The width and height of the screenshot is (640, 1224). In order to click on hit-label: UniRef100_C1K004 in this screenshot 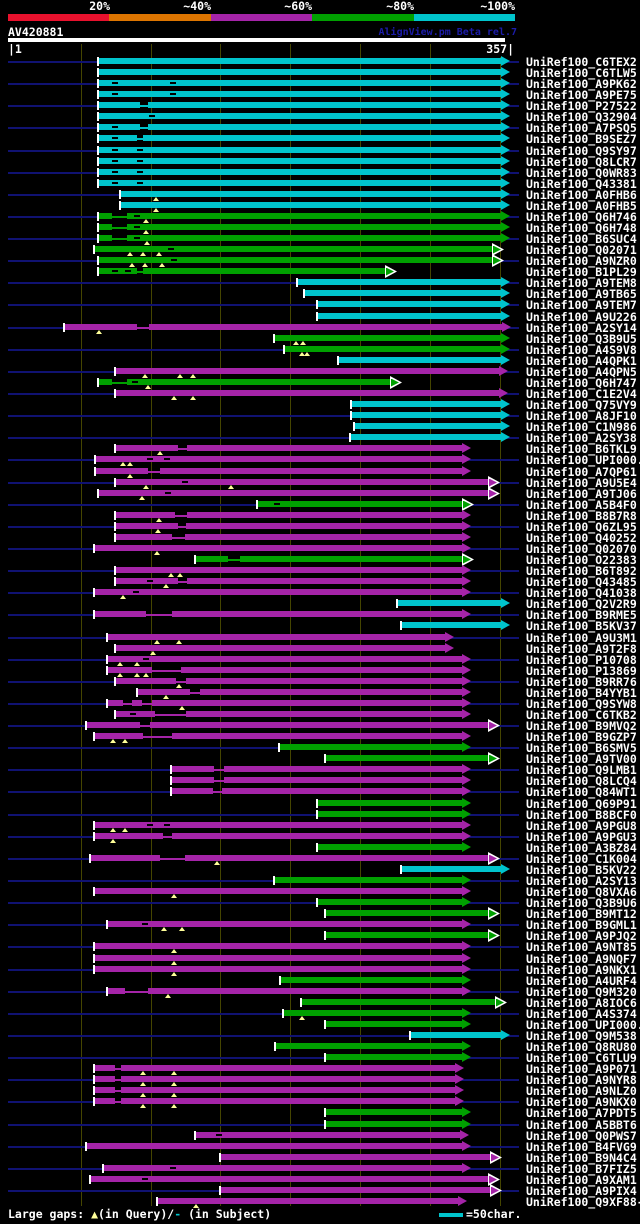, I will do `click(581, 859)`.